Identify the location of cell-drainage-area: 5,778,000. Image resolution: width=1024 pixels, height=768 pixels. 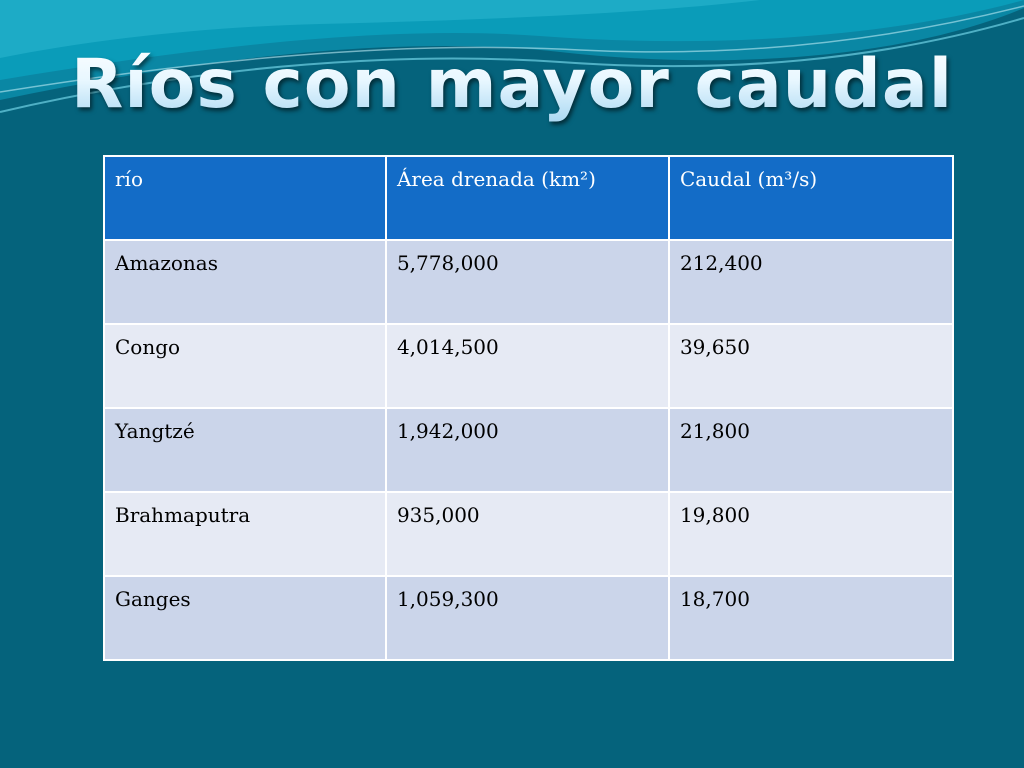
(527, 282).